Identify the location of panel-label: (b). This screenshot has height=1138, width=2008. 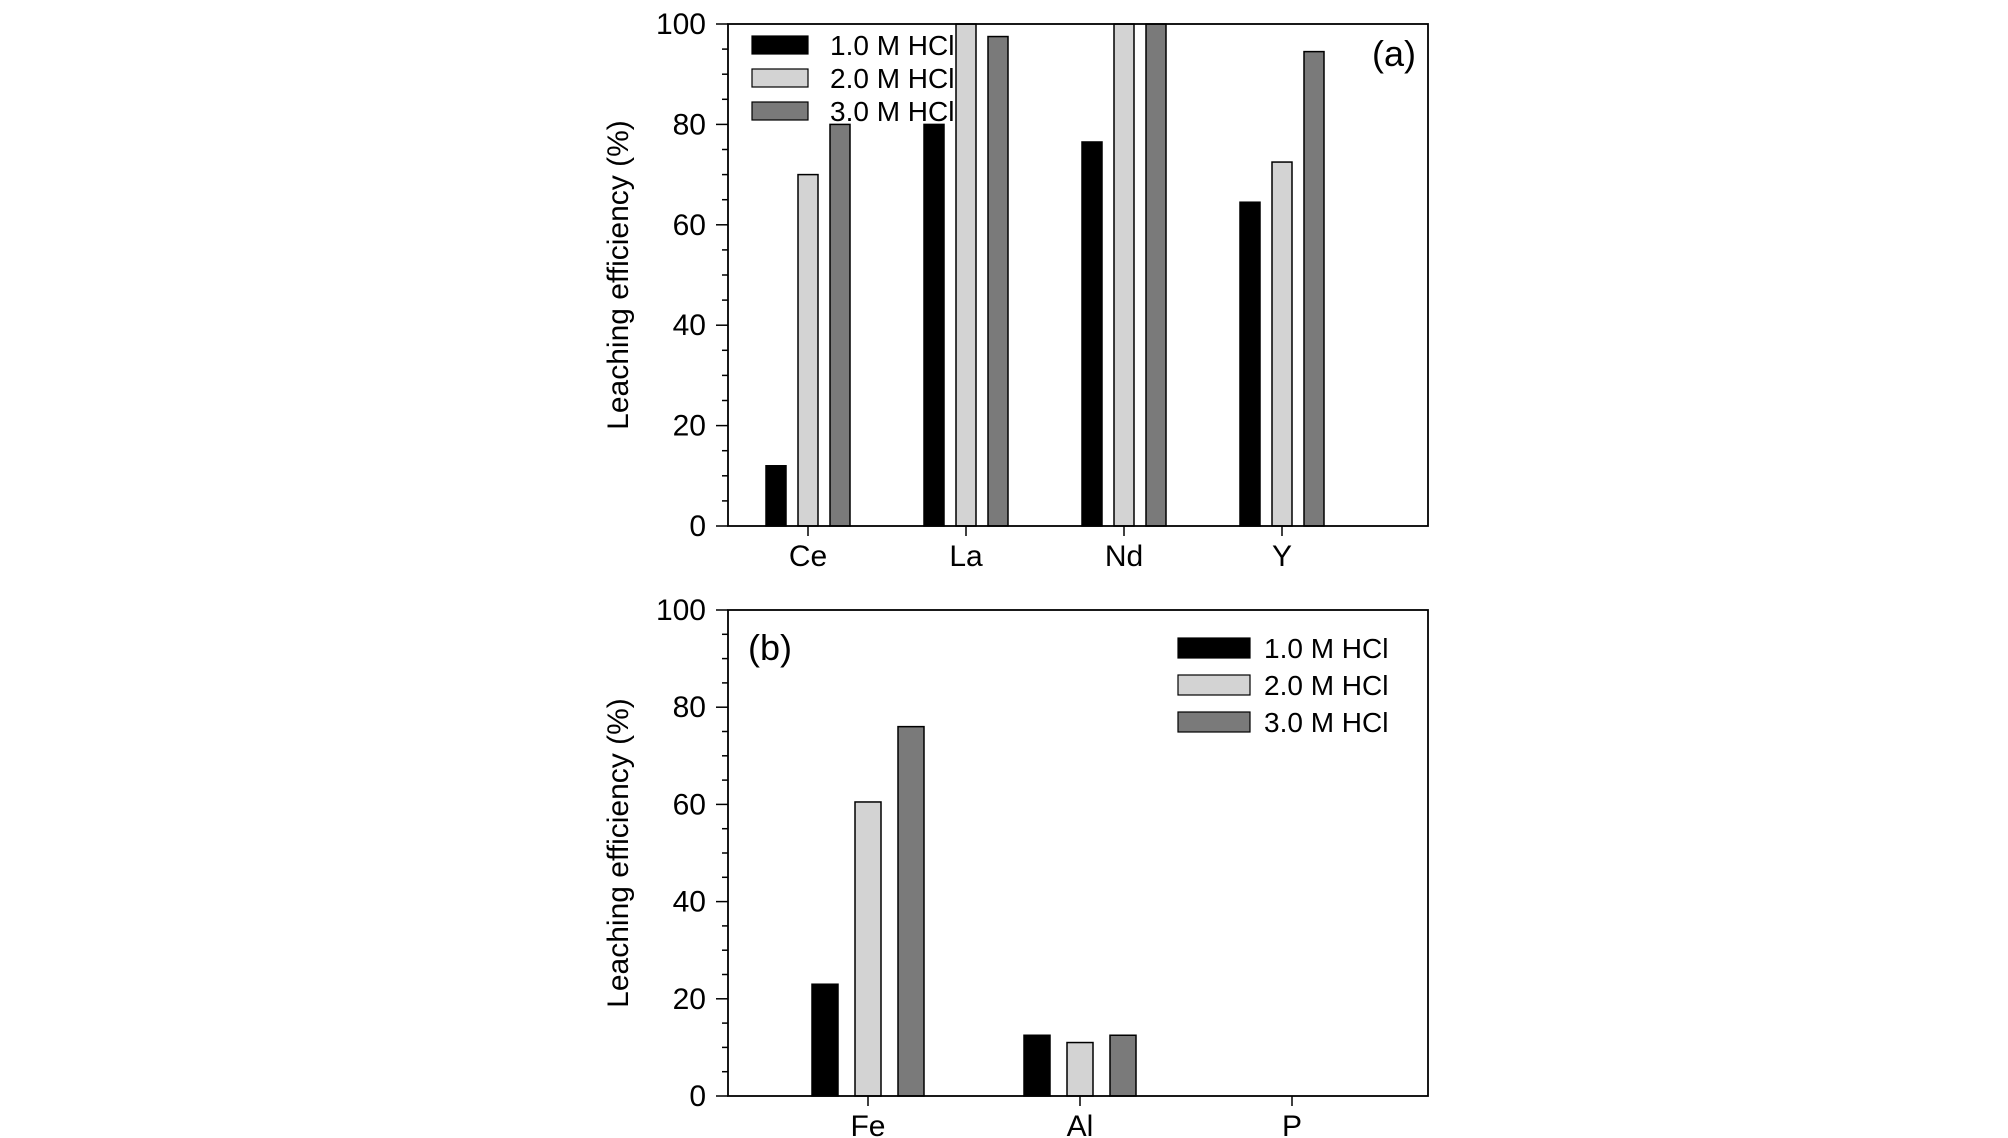
(770, 647).